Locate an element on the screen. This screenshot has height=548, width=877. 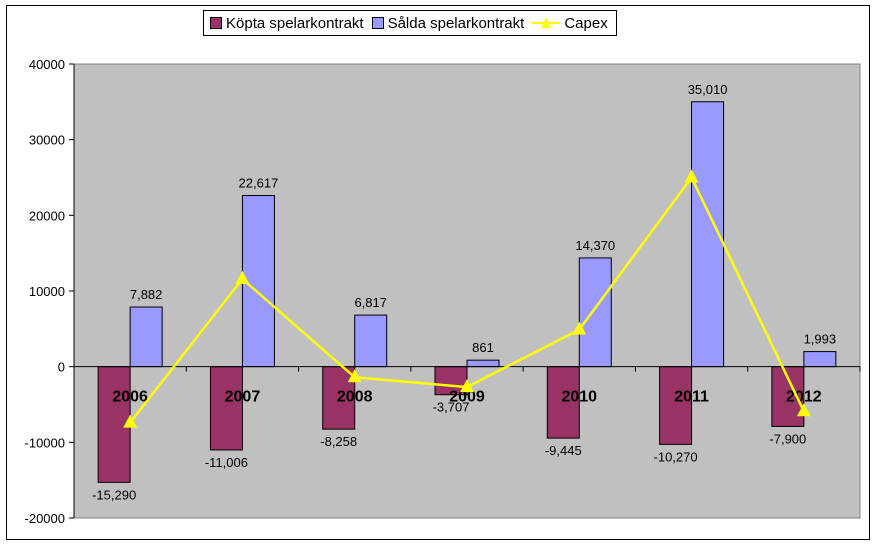
y-tick-label: 20000 is located at coordinates (47, 215).